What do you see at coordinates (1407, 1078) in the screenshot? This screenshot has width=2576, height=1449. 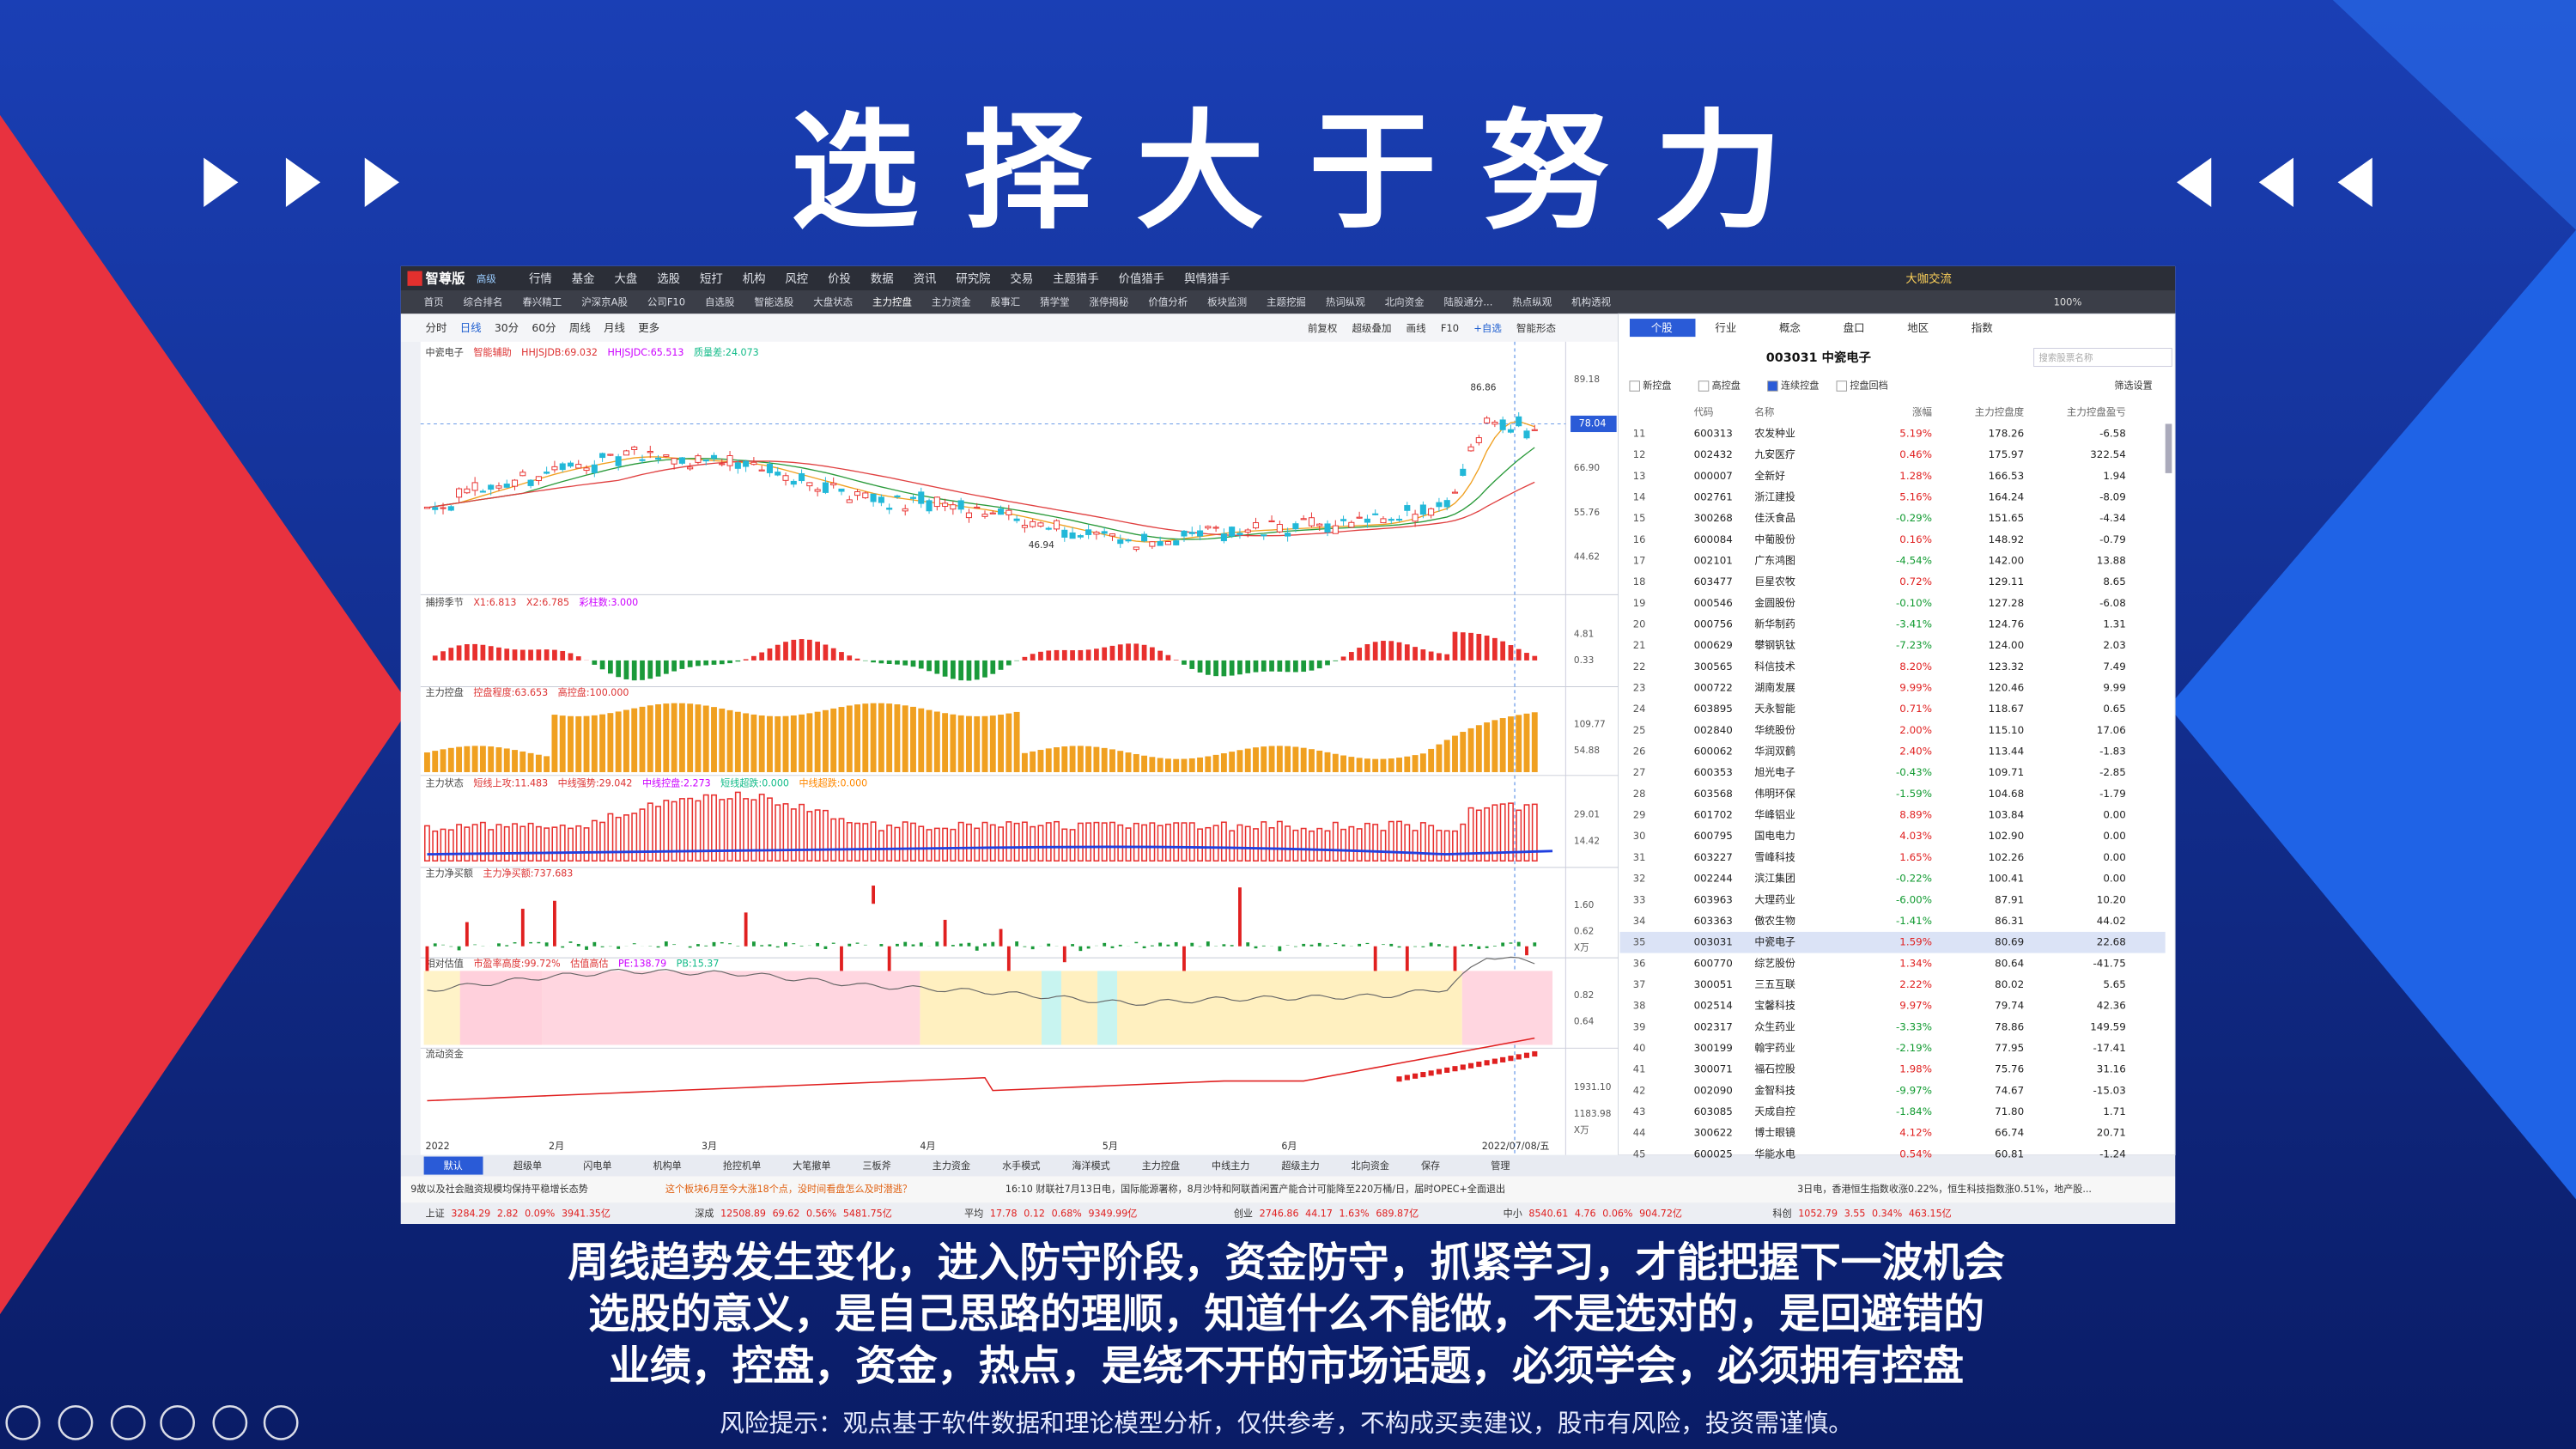 I see `fund-step` at bounding box center [1407, 1078].